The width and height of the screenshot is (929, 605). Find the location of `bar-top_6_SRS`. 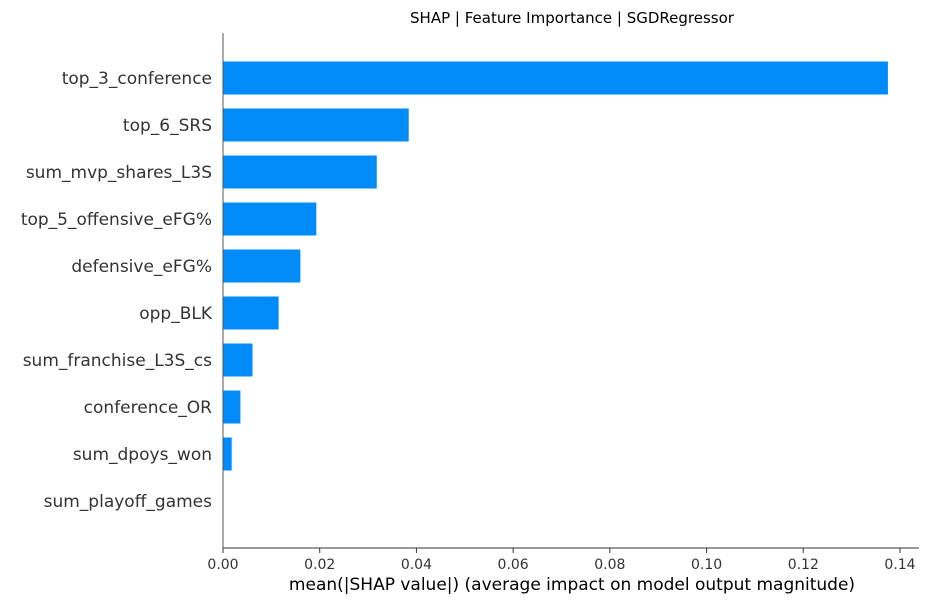

bar-top_6_SRS is located at coordinates (316, 125).